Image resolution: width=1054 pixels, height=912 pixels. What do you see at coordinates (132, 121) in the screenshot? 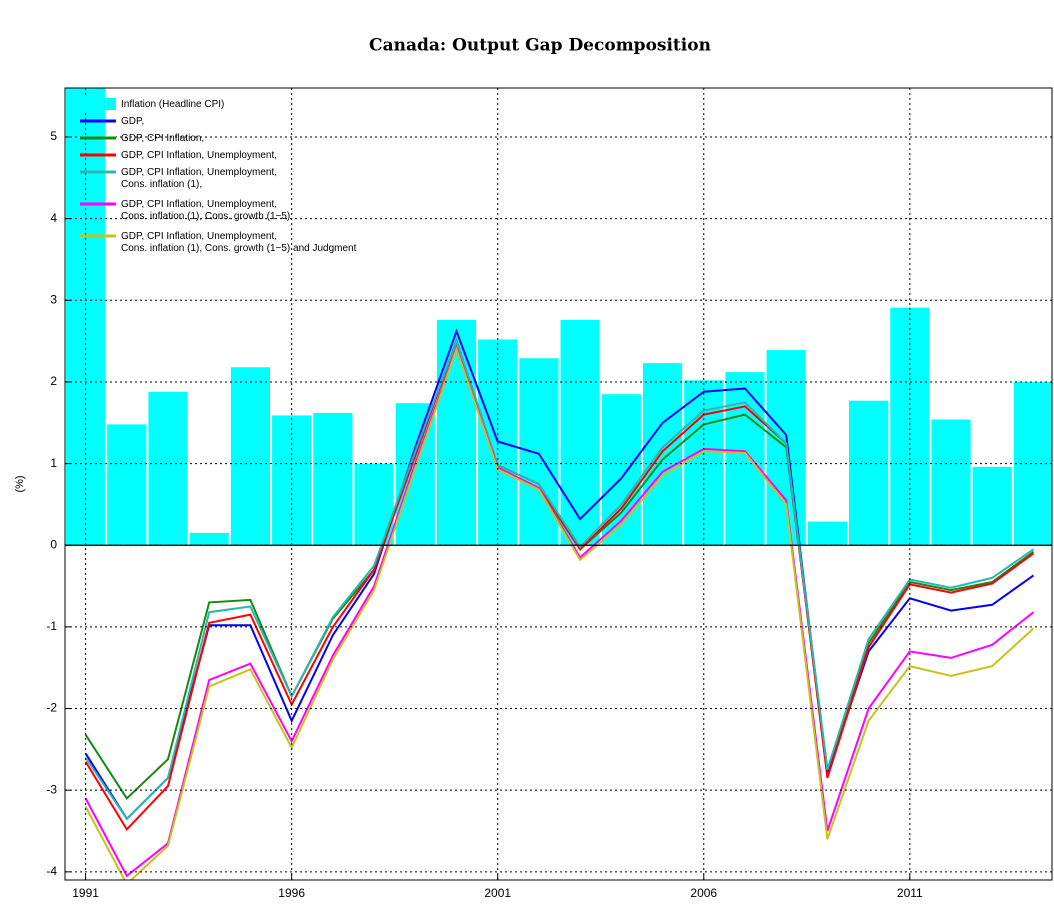
I see `legend-label: GDP,` at bounding box center [132, 121].